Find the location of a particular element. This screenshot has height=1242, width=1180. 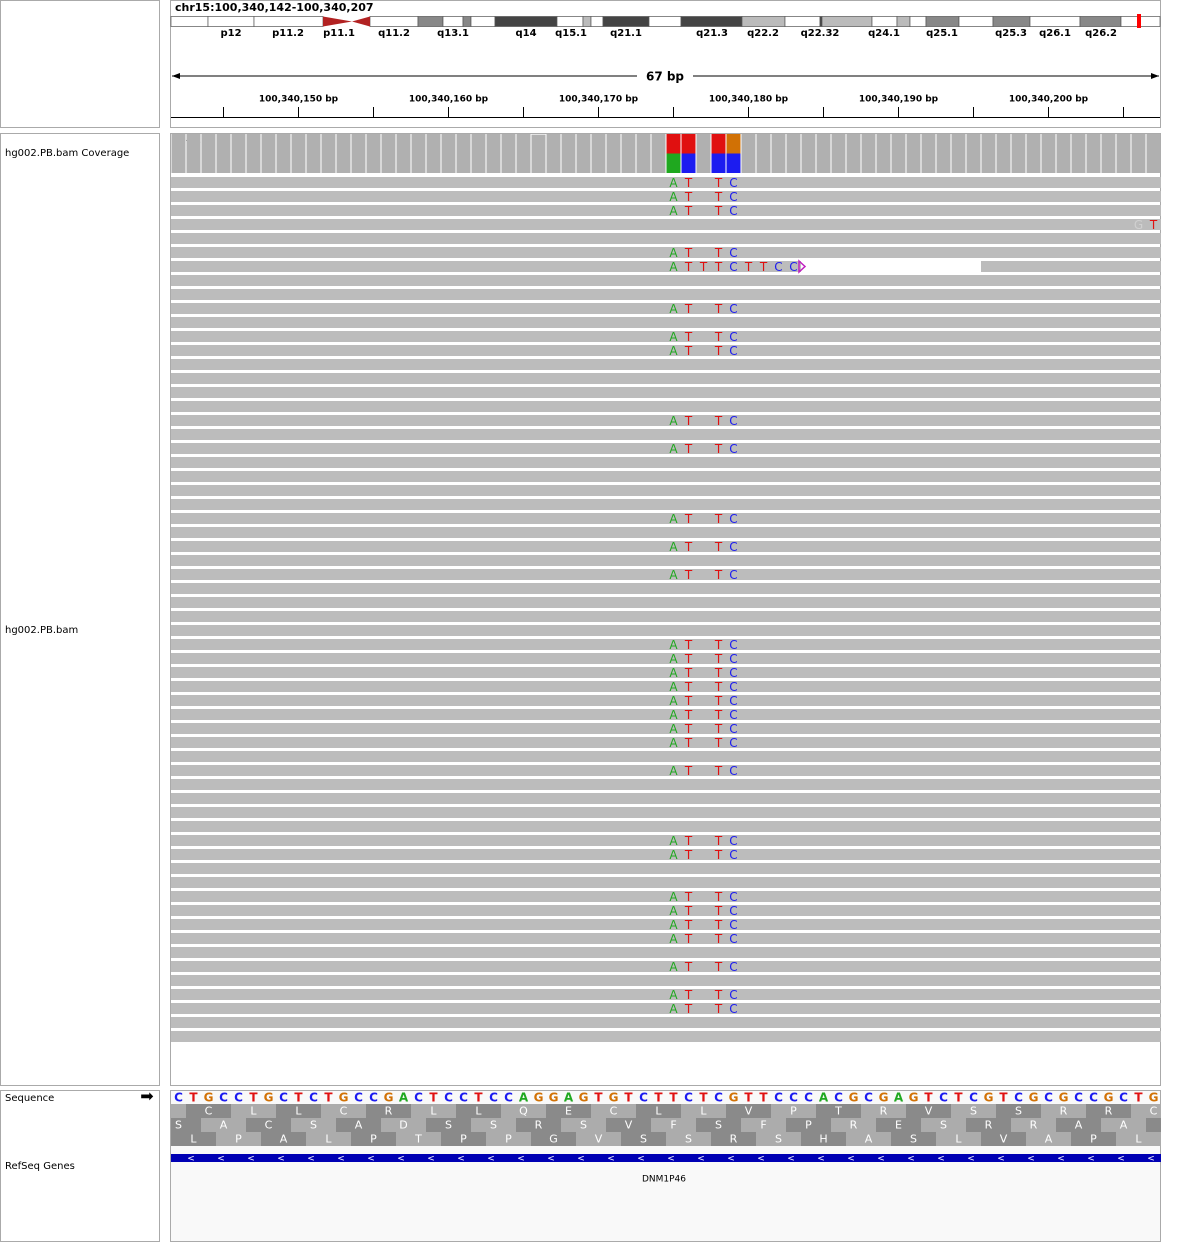

ruler-tick-label: 100,340,200 bp is located at coordinates (1049, 100).